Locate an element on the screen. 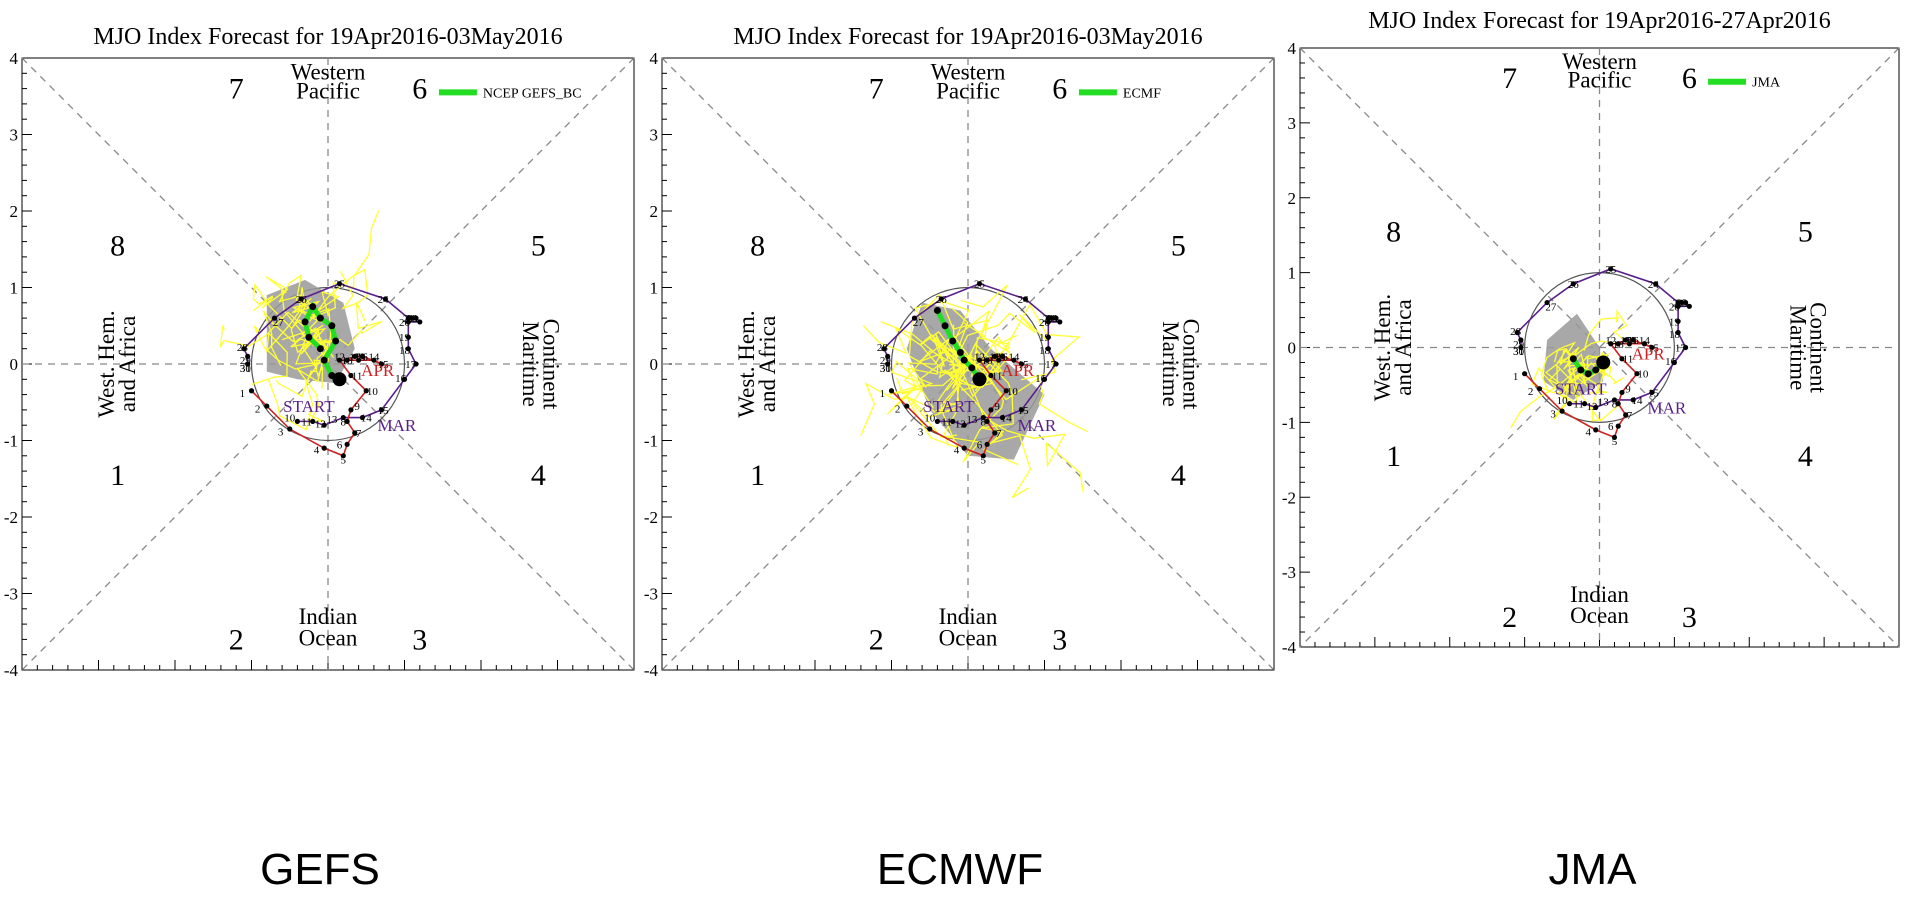 This screenshot has height=901, width=1905. day-label: 8 is located at coordinates (344, 422).